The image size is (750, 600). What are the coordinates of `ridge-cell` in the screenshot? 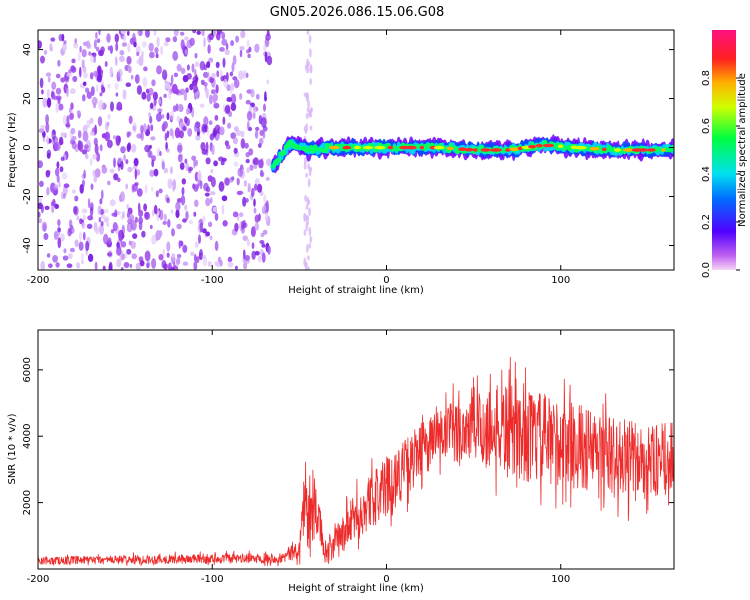 It's located at (284, 153).